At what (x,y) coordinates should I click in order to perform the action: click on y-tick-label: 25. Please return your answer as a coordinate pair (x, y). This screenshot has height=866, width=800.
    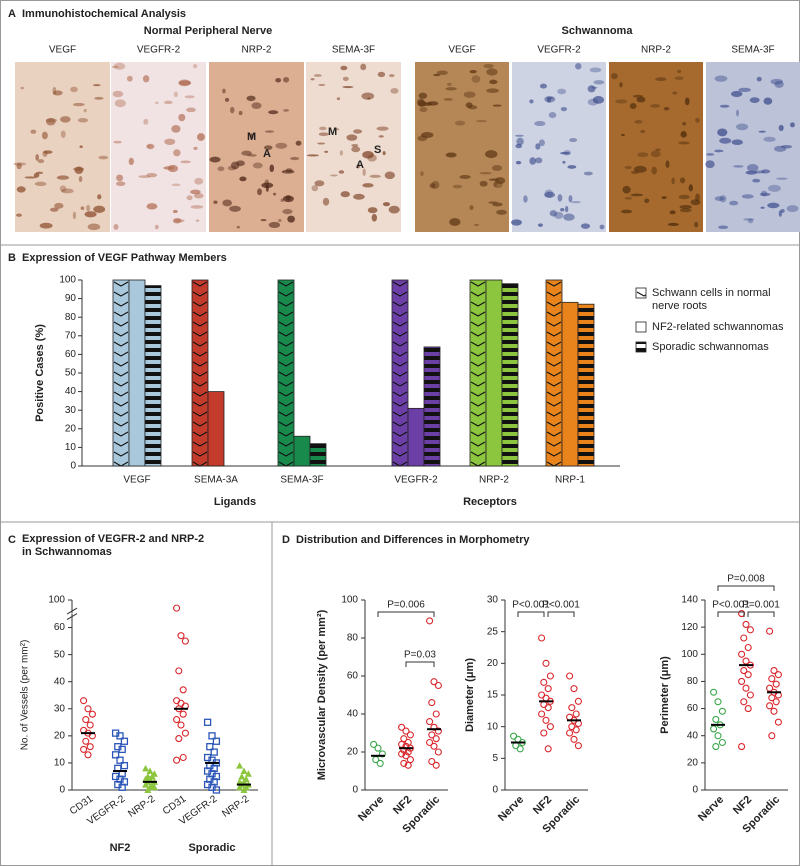
    Looking at the image, I should click on (493, 631).